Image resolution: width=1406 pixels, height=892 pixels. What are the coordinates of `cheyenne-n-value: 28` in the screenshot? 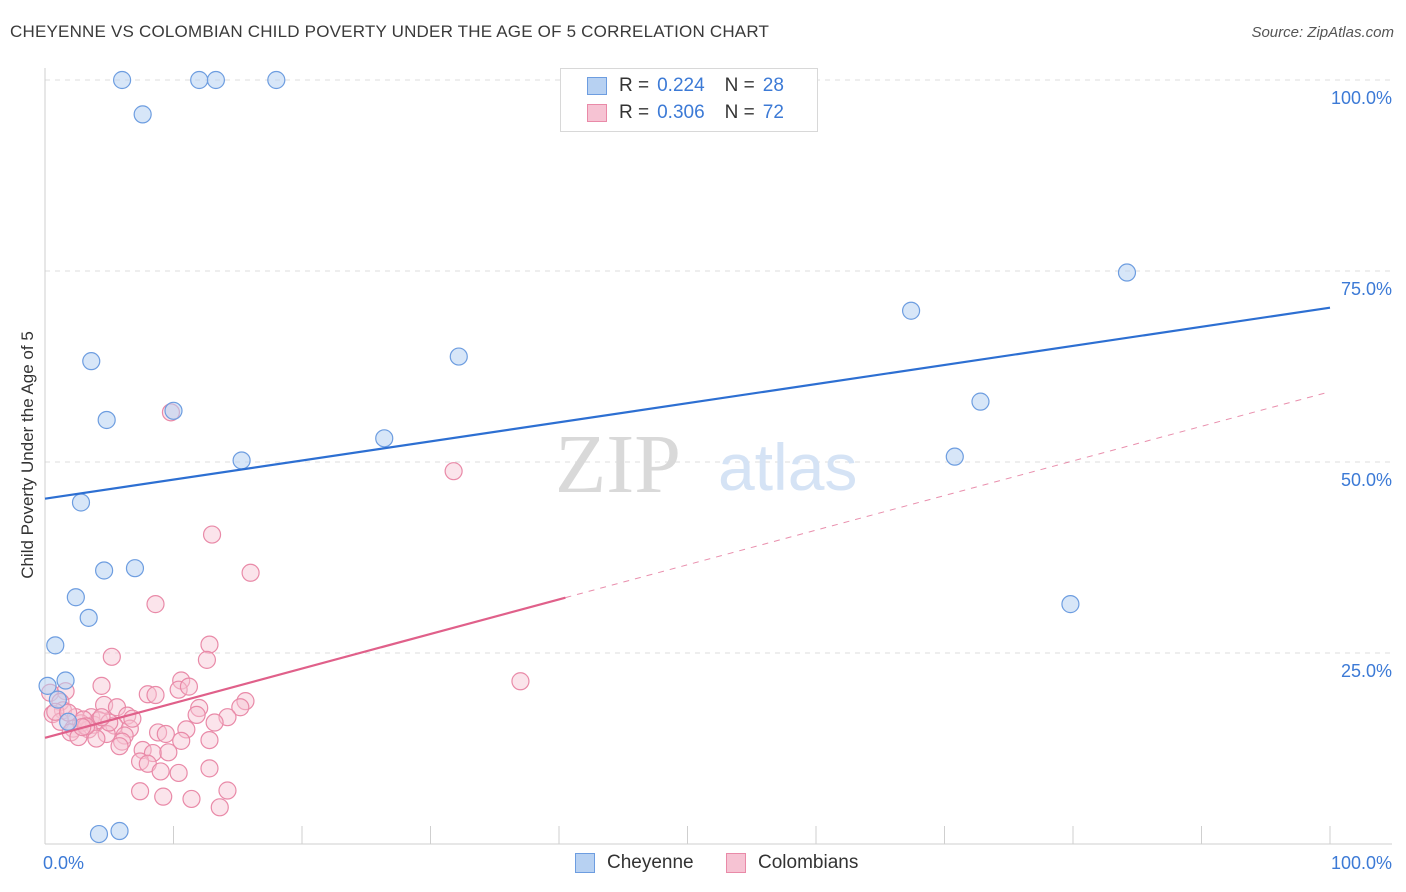 It's located at (773, 85).